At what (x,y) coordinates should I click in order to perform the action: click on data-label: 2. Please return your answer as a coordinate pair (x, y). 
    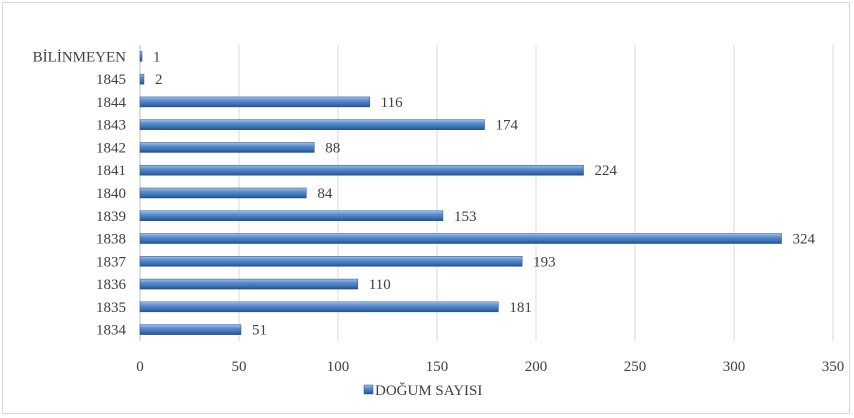
    Looking at the image, I should click on (159, 80).